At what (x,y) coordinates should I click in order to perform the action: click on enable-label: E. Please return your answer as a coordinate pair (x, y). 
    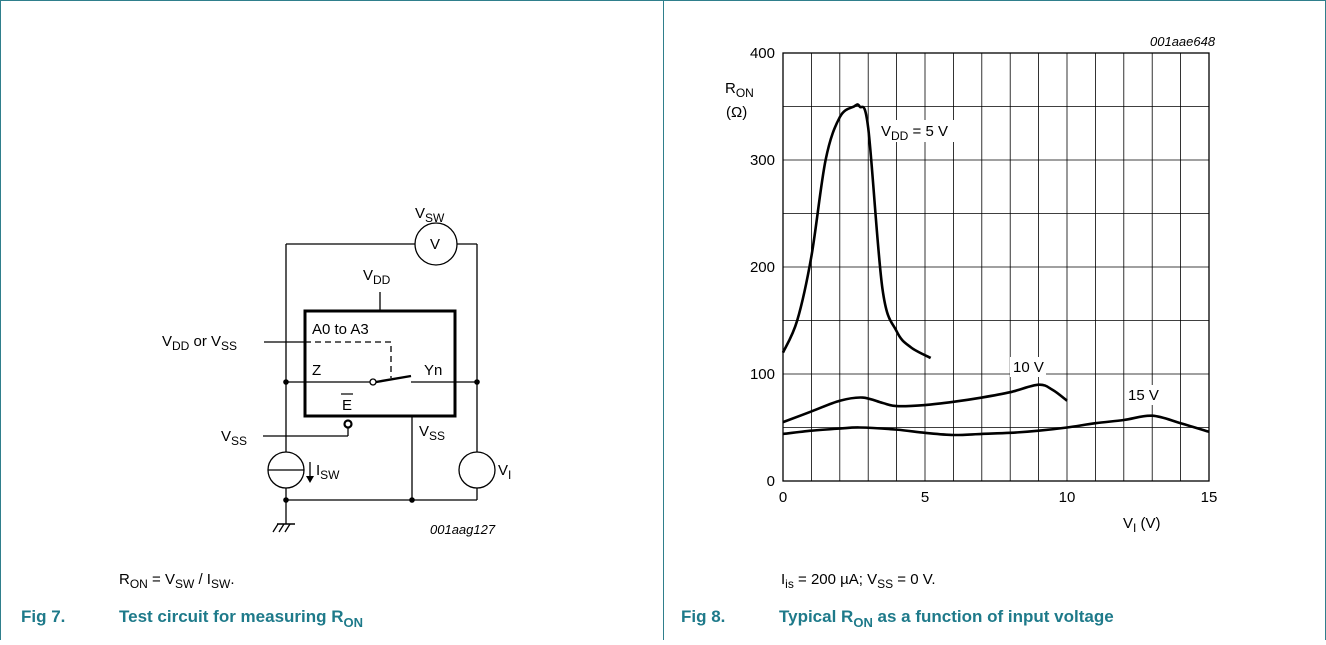
    Looking at the image, I should click on (347, 405).